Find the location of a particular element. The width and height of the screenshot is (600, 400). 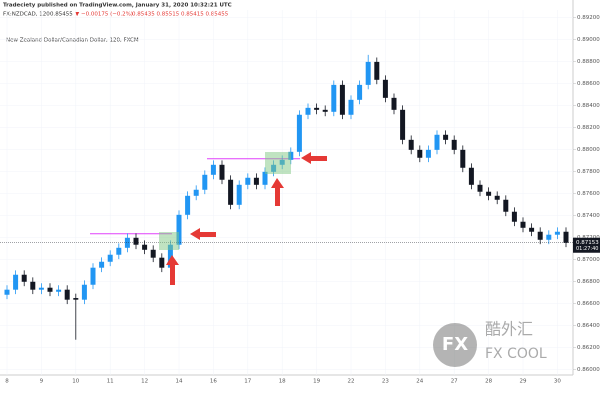

y-tick-label: 0.87600 is located at coordinates (588, 194).